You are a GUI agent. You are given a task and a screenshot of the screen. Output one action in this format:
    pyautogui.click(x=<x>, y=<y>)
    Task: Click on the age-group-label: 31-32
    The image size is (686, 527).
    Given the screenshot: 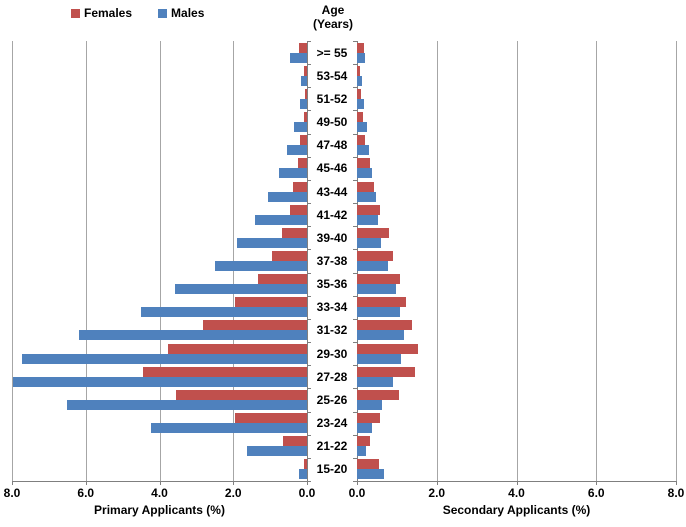 What is the action you would take?
    pyautogui.click(x=332, y=330)
    